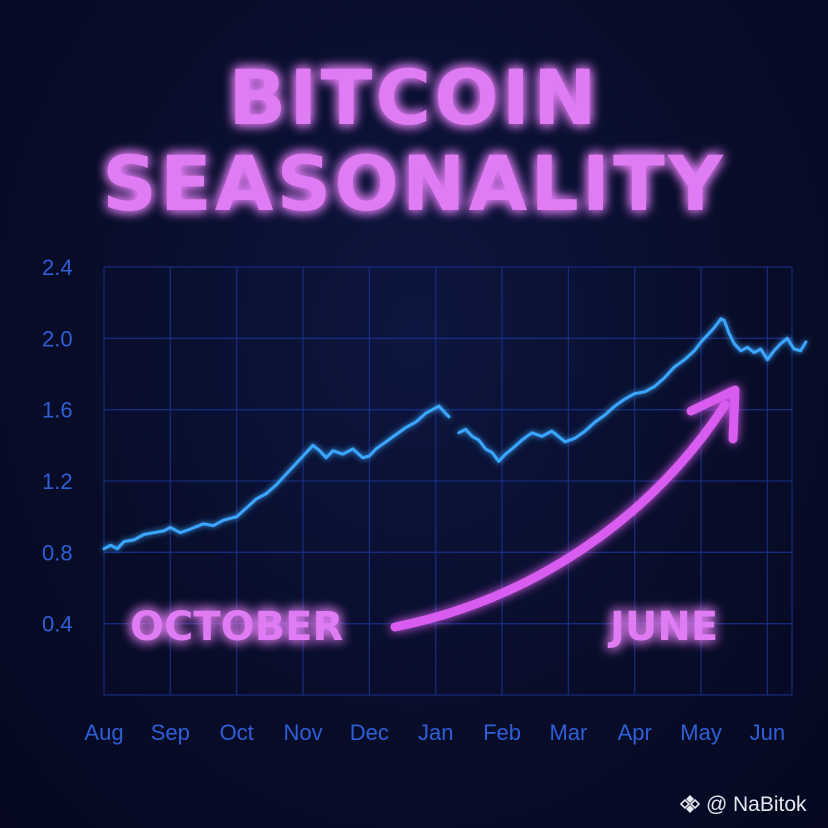  Describe the element at coordinates (716, 804) in the screenshot. I see `watermark-at: @` at that location.